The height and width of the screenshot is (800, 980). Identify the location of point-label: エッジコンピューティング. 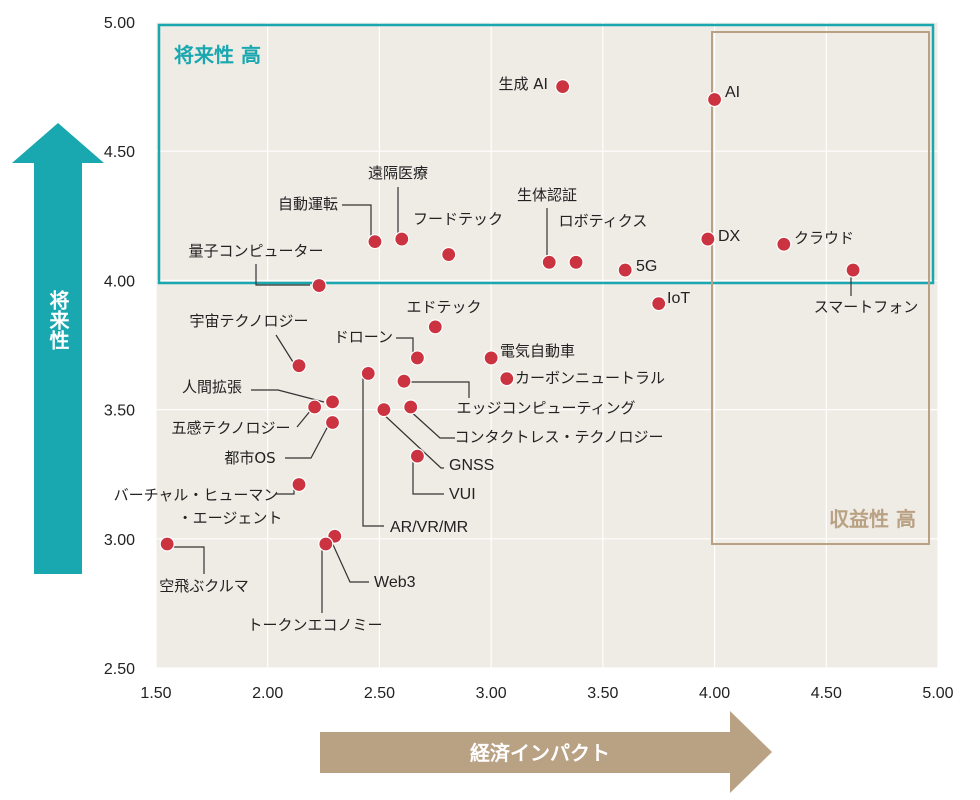
(545, 408).